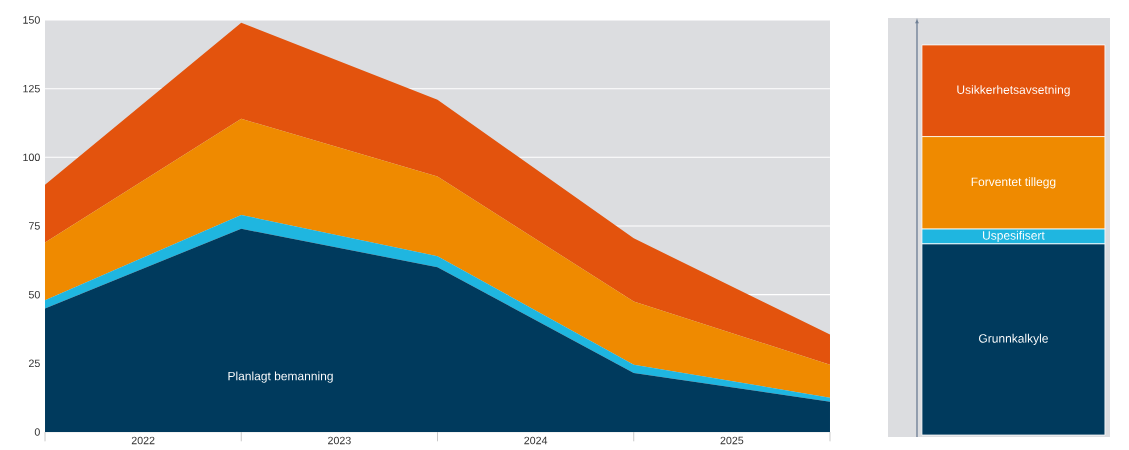 The width and height of the screenshot is (1129, 450). I want to click on y-tick-label: 0, so click(37, 432).